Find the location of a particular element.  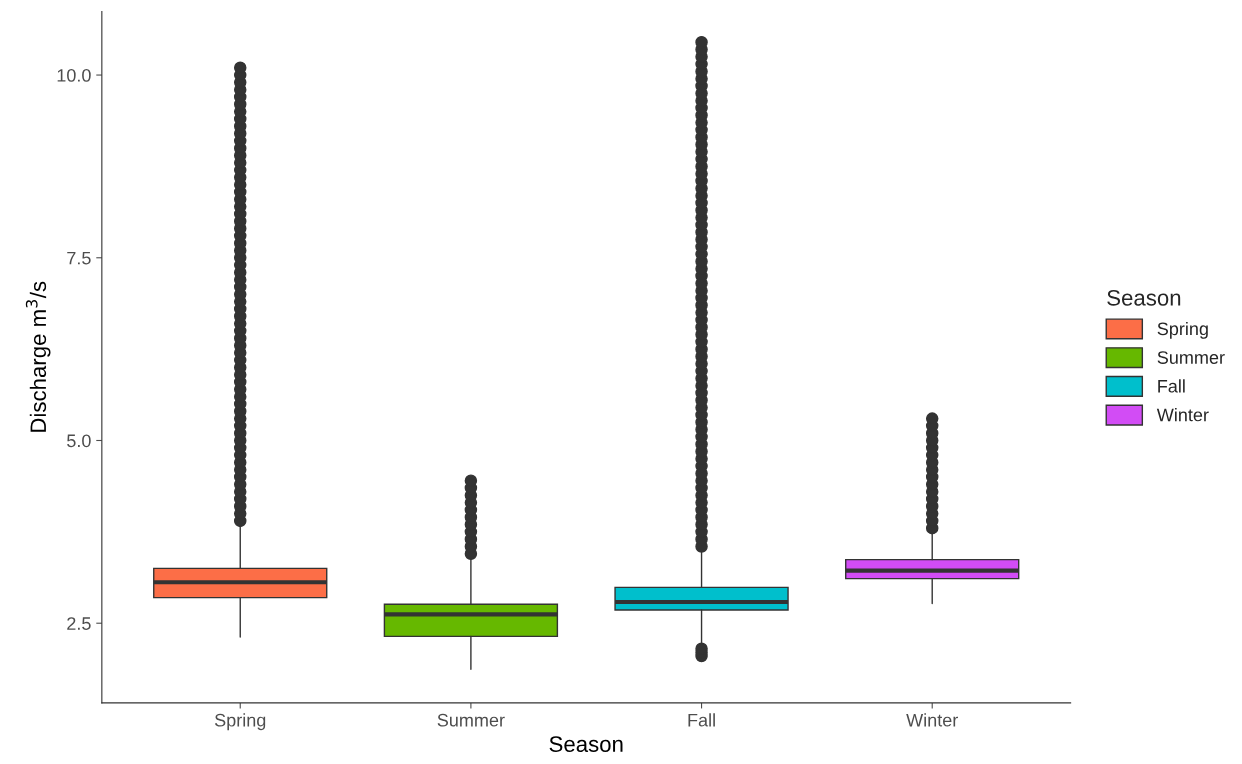

y-axis-title: Discharge m$^{3}$/s is located at coordinates (38, 356).